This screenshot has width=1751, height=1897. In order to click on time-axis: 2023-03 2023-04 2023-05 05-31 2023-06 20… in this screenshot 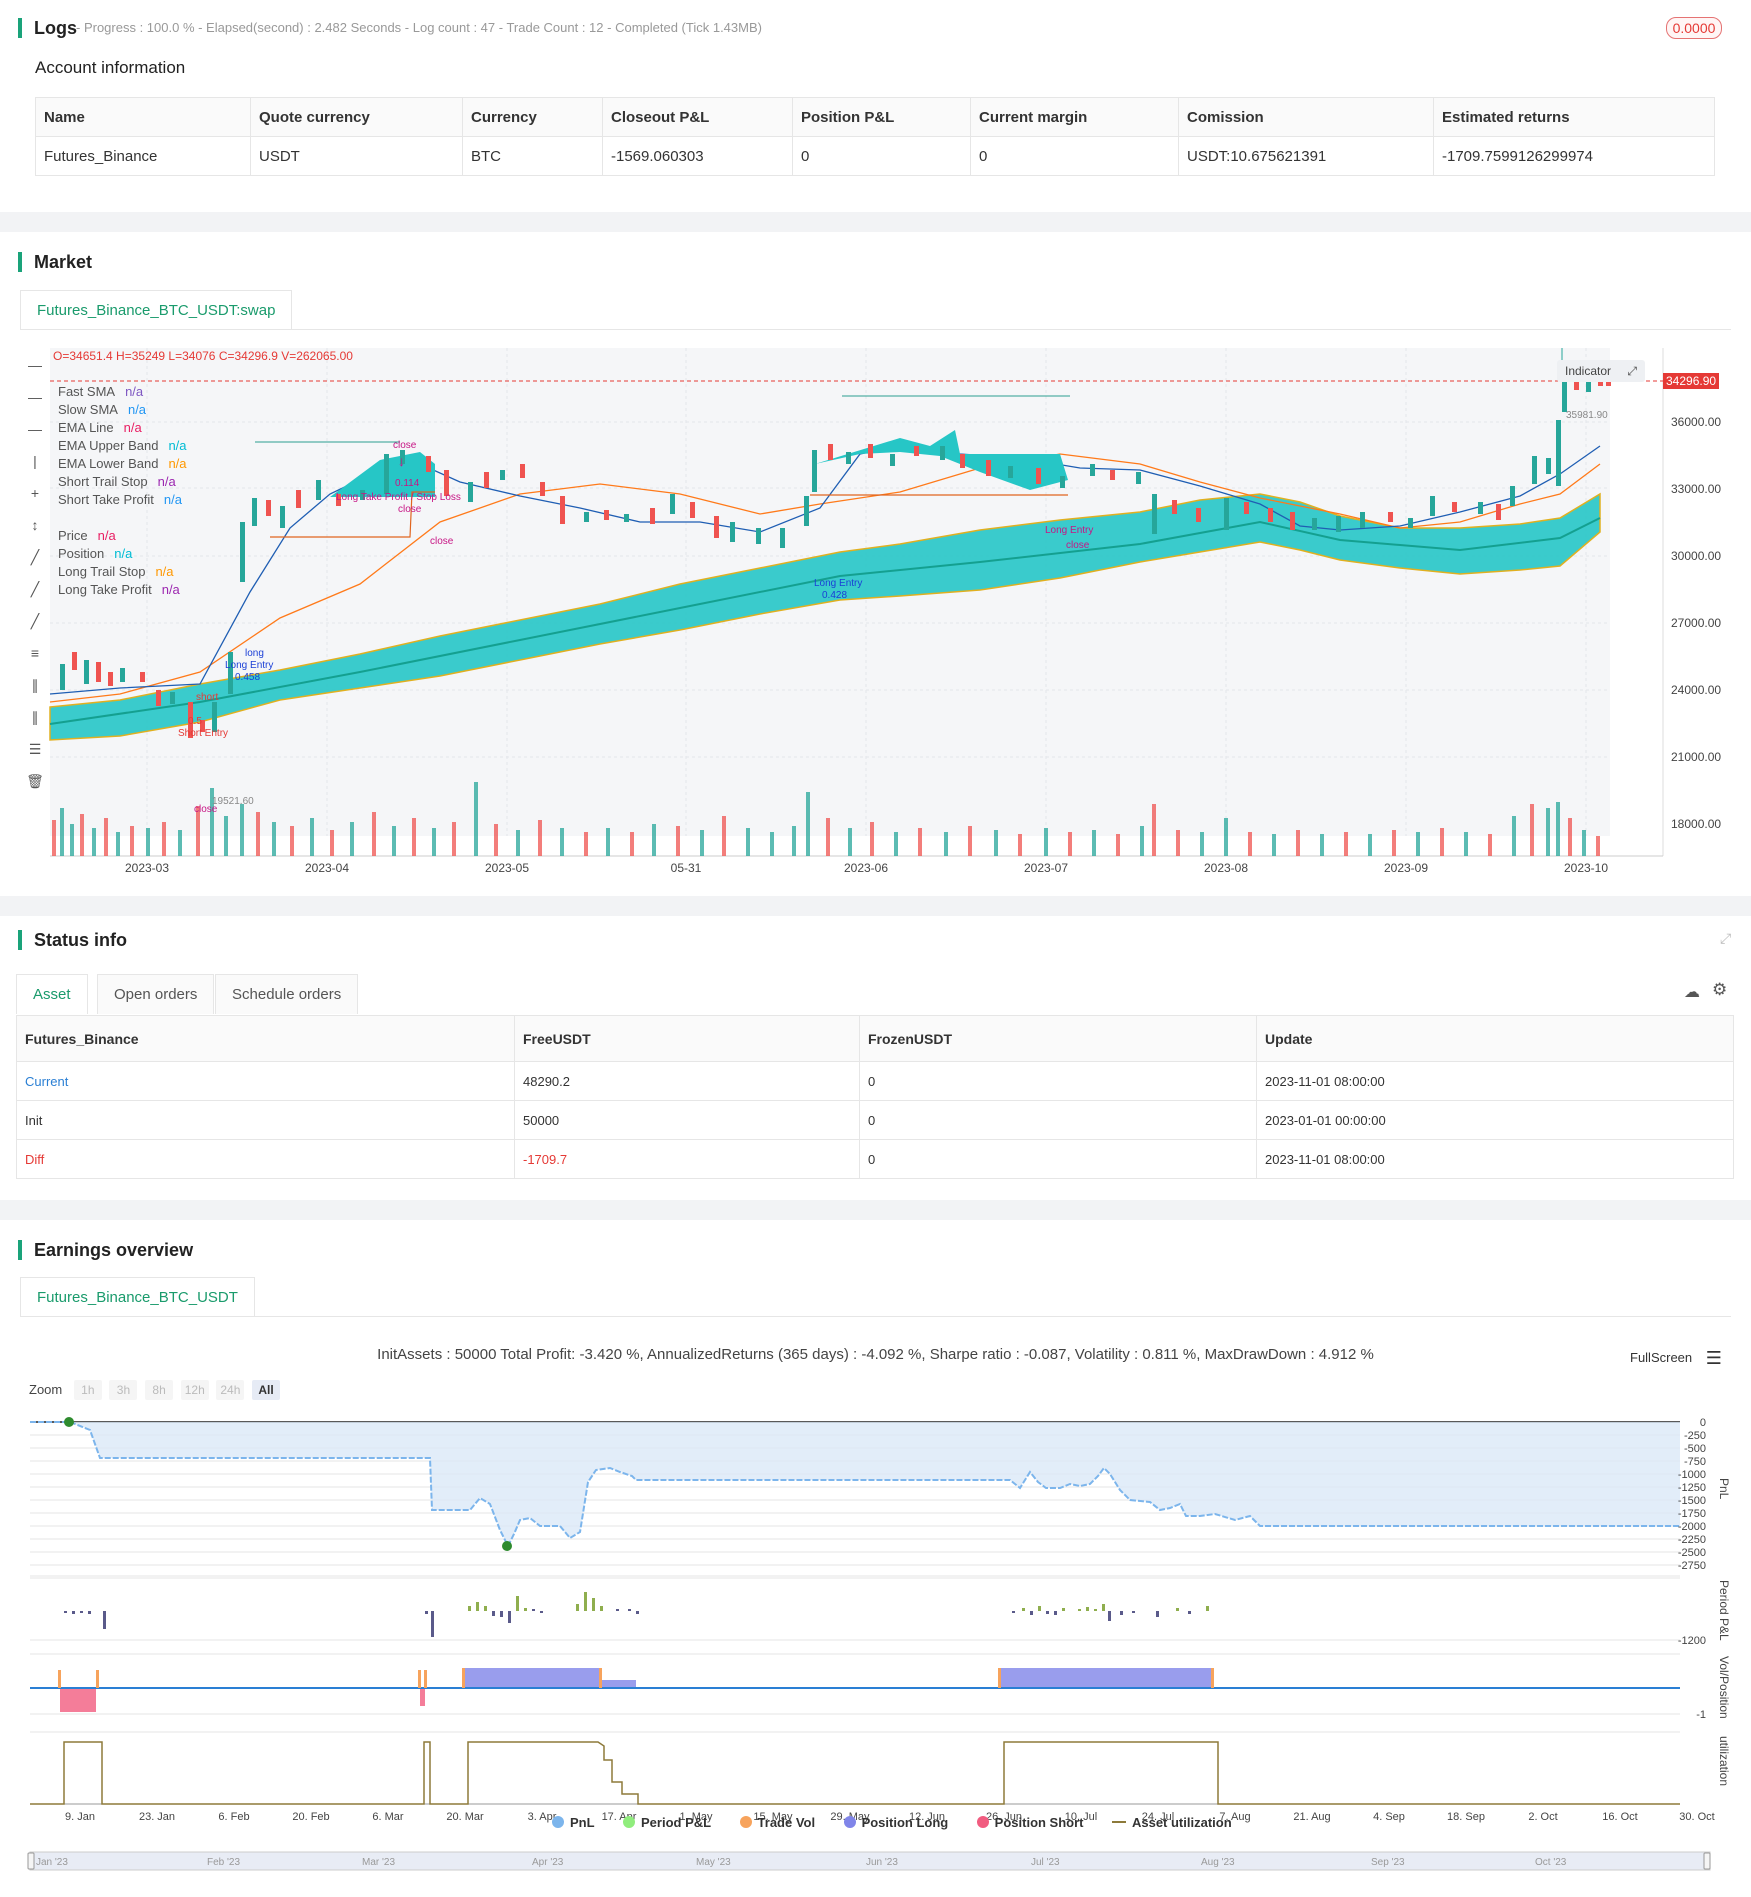, I will do `click(866, 868)`.